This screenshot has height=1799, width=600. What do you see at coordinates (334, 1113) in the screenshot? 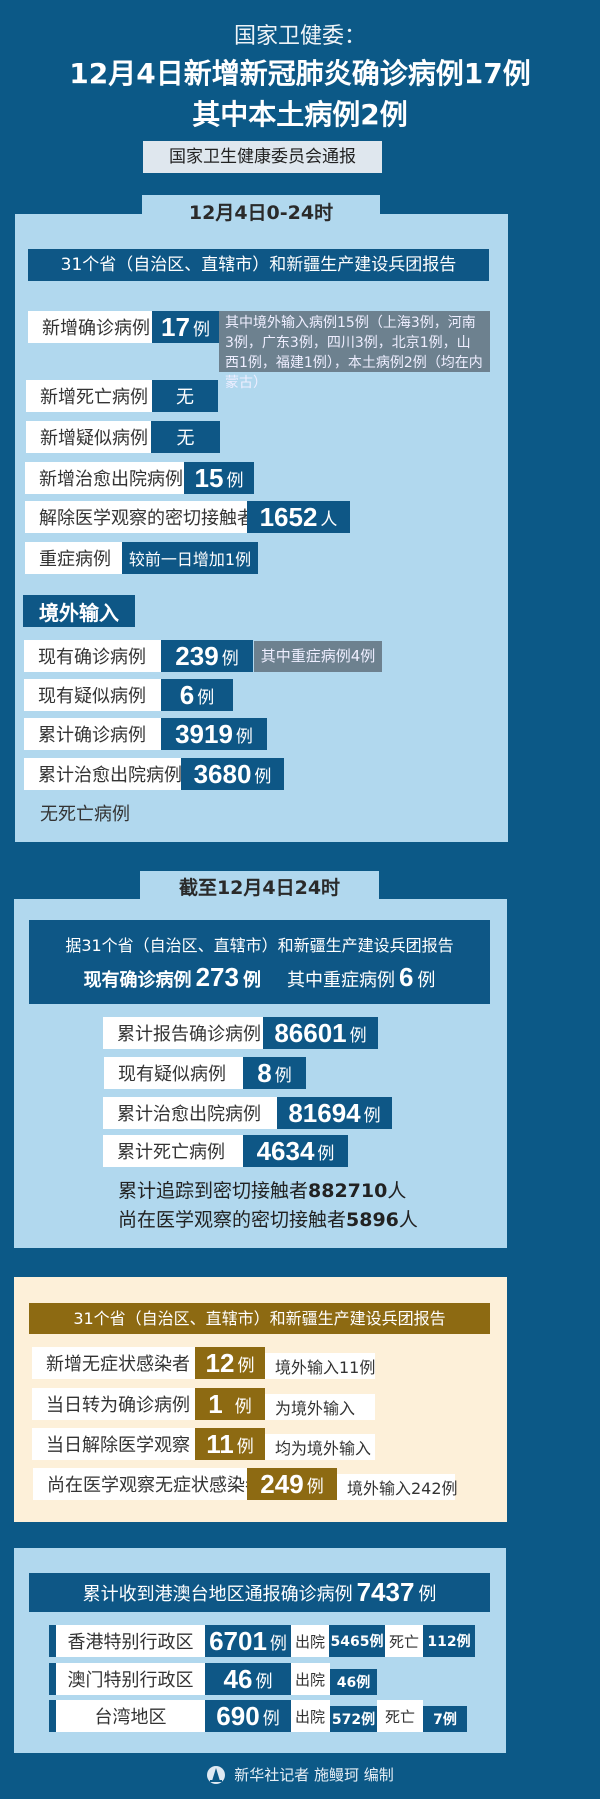
I see `row-value: 81694 例` at bounding box center [334, 1113].